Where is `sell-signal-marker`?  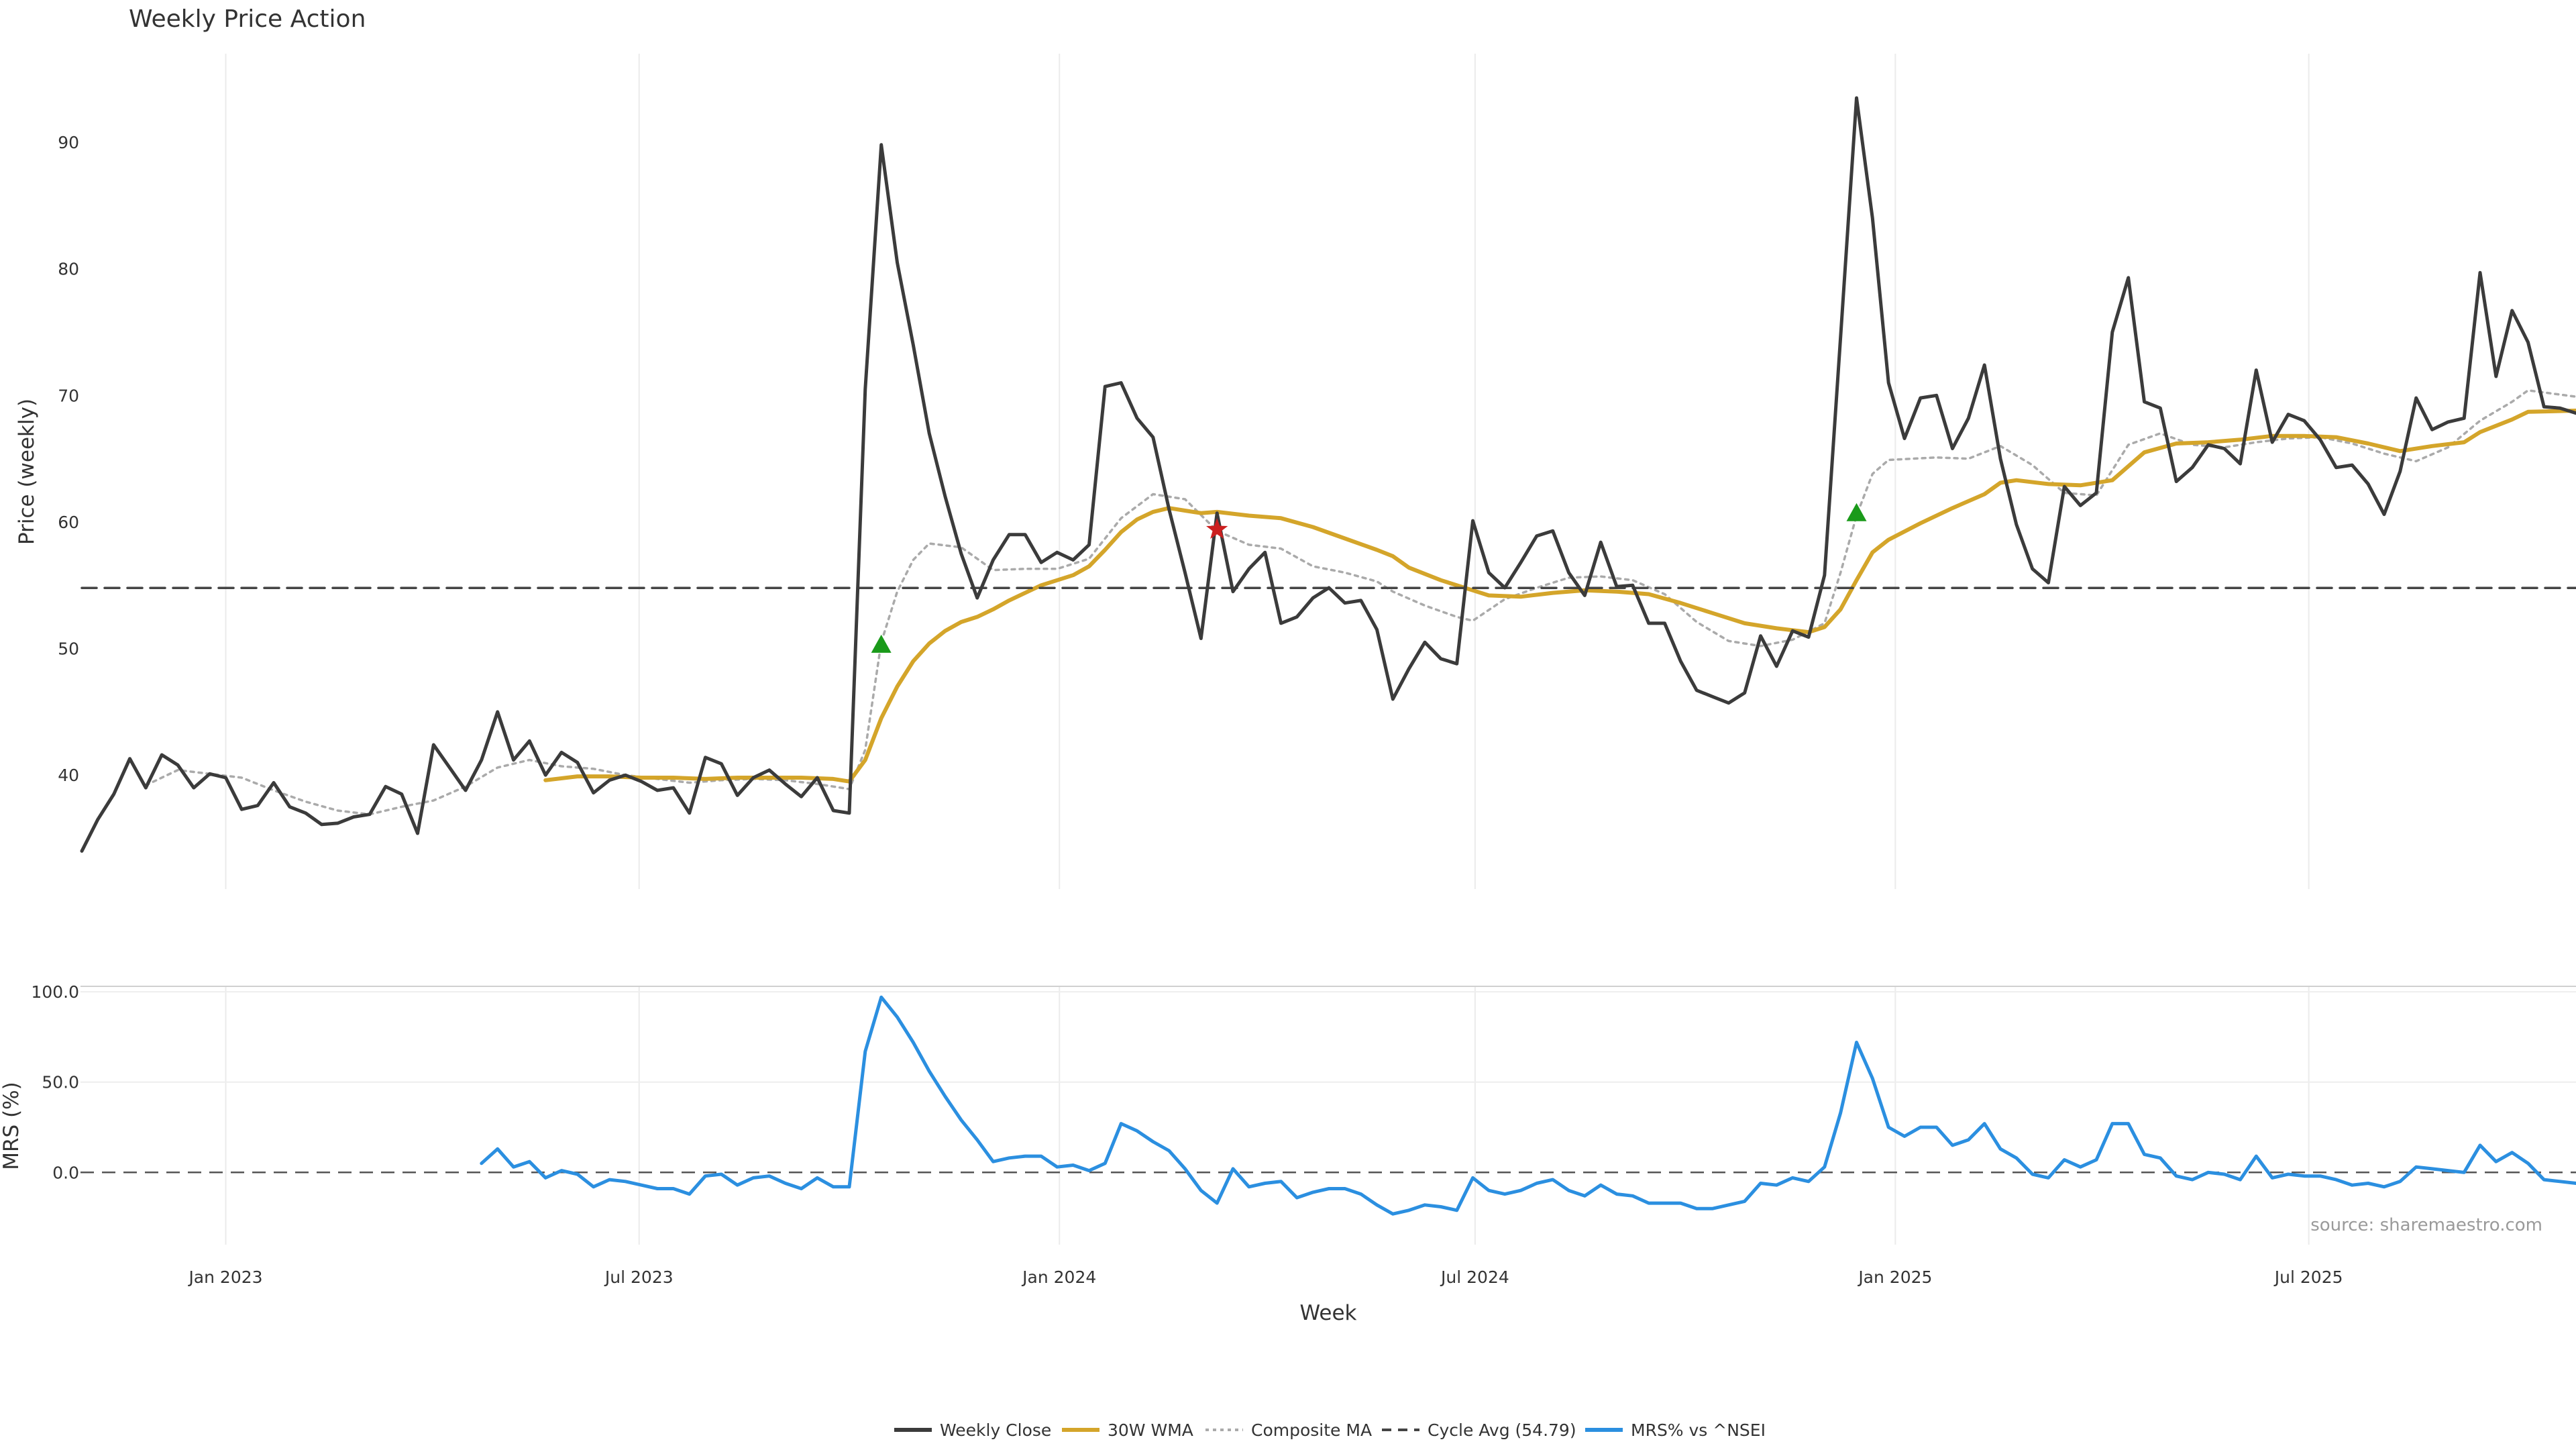
sell-signal-marker is located at coordinates (1217, 529).